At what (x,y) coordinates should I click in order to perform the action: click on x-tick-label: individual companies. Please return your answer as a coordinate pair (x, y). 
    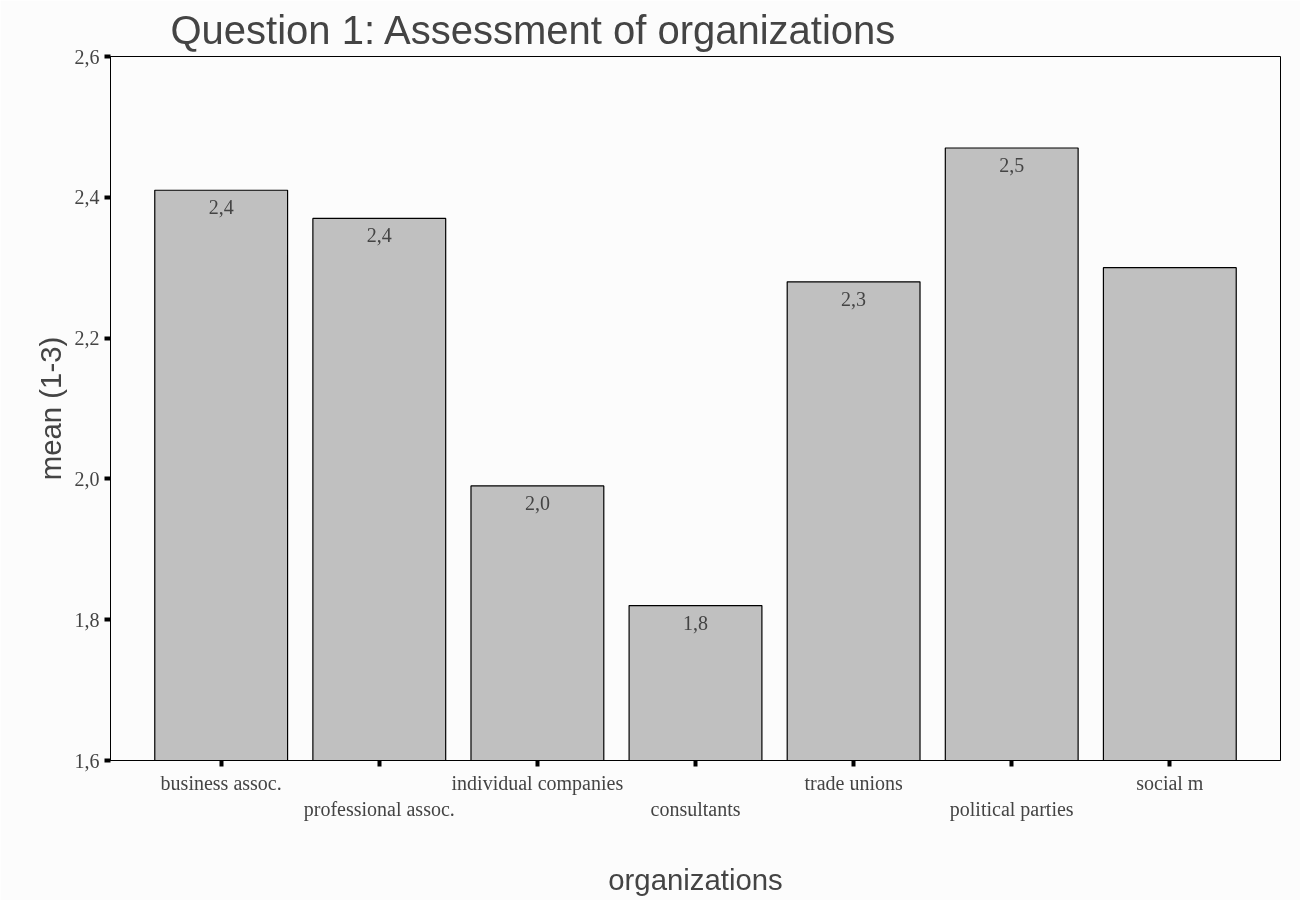
    Looking at the image, I should click on (537, 783).